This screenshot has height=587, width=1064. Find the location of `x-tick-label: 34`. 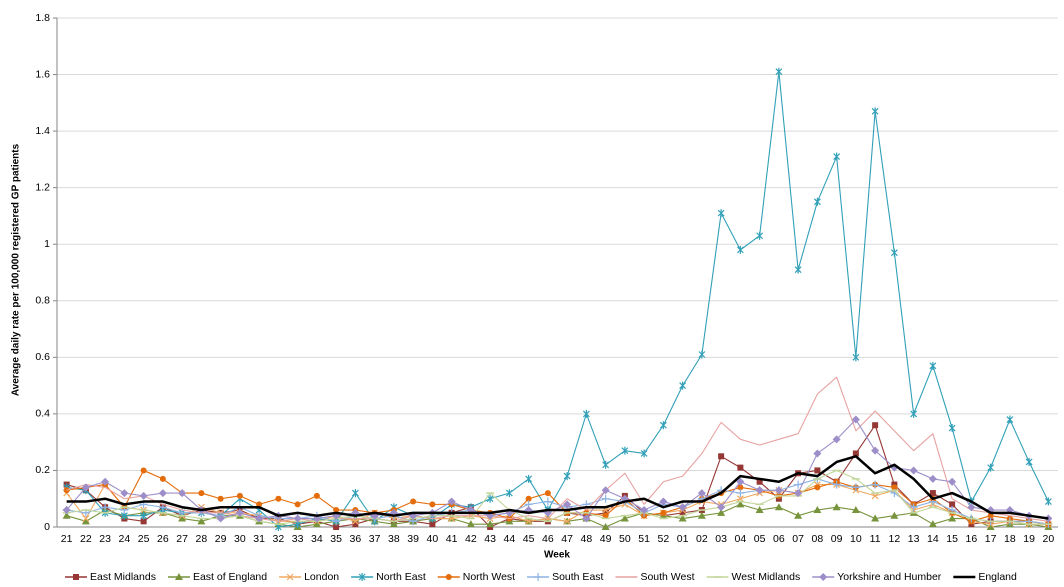

x-tick-label: 34 is located at coordinates (317, 539).